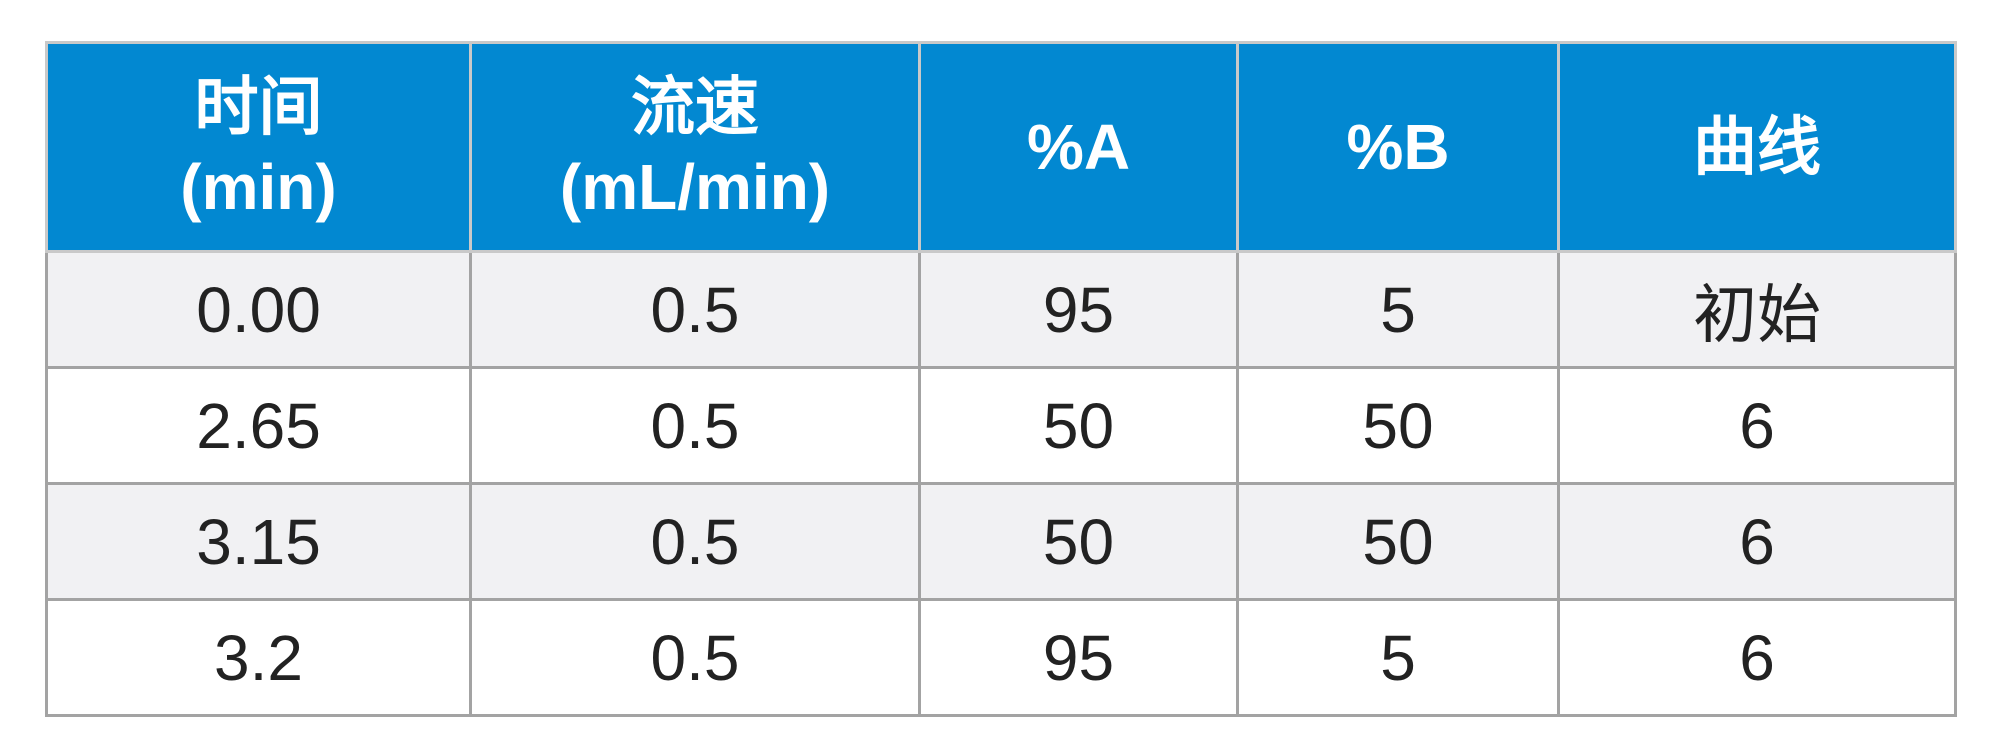  Describe the element at coordinates (695, 147) in the screenshot. I see `header-cell: 流速 (mL/min)` at that location.